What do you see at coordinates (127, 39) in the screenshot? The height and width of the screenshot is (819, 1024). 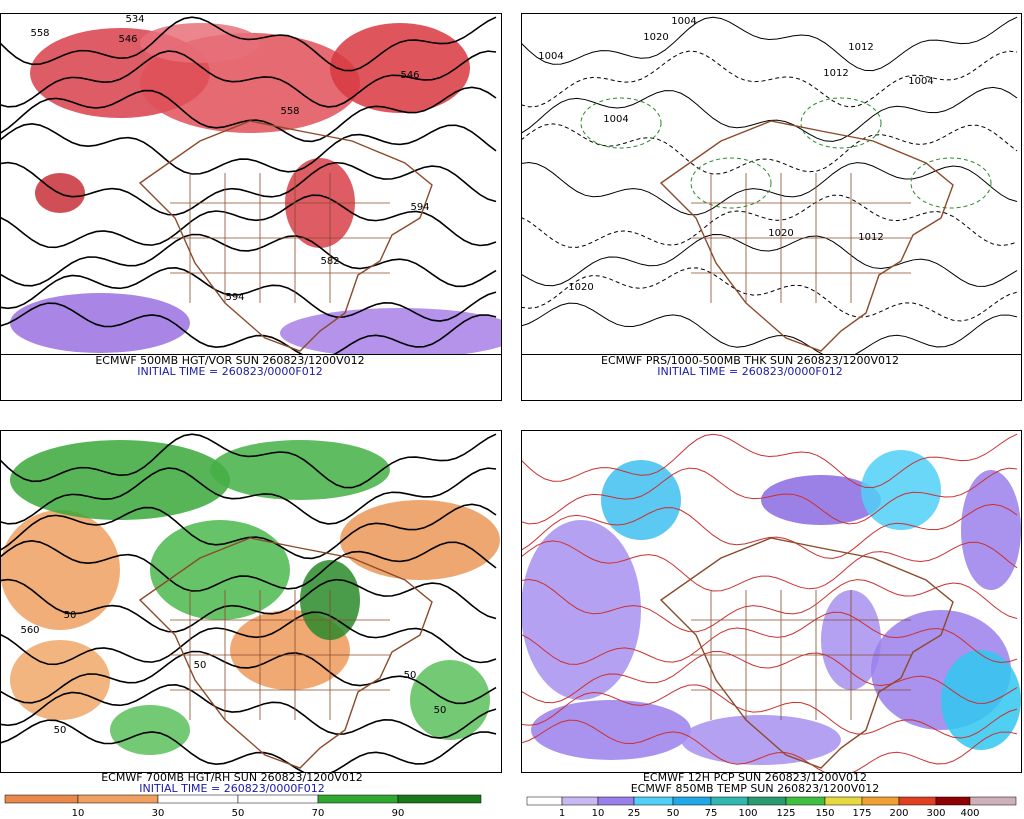 I see `contour-label: 546` at bounding box center [127, 39].